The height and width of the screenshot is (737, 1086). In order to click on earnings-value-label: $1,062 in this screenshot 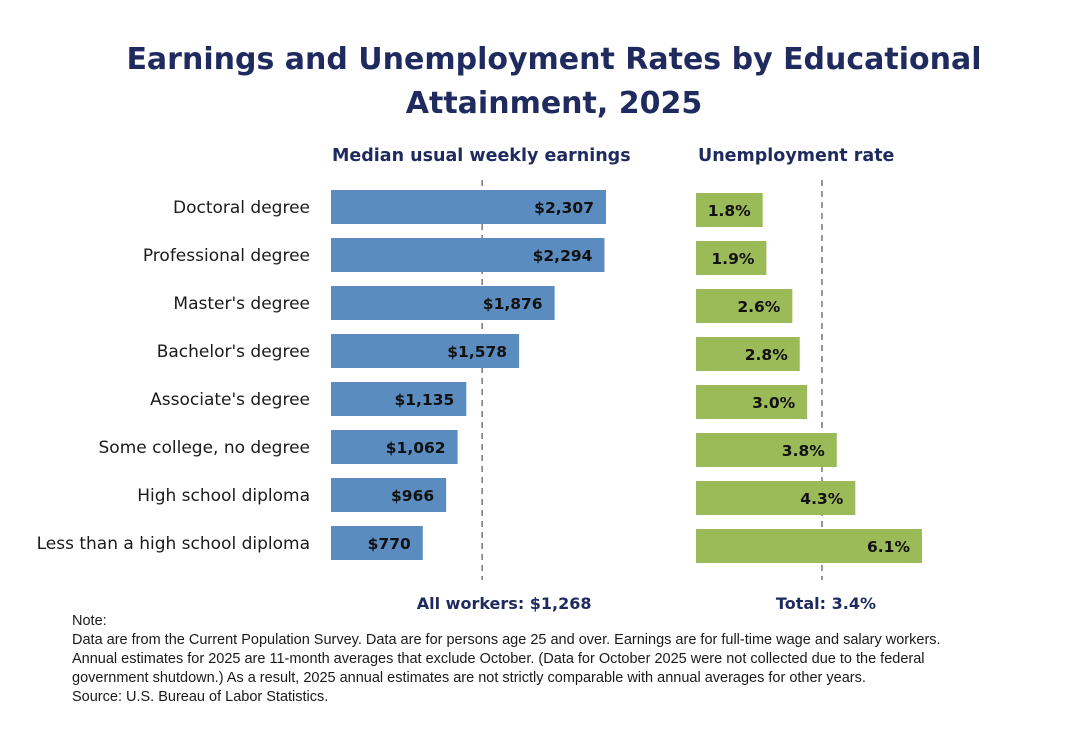, I will do `click(416, 448)`.